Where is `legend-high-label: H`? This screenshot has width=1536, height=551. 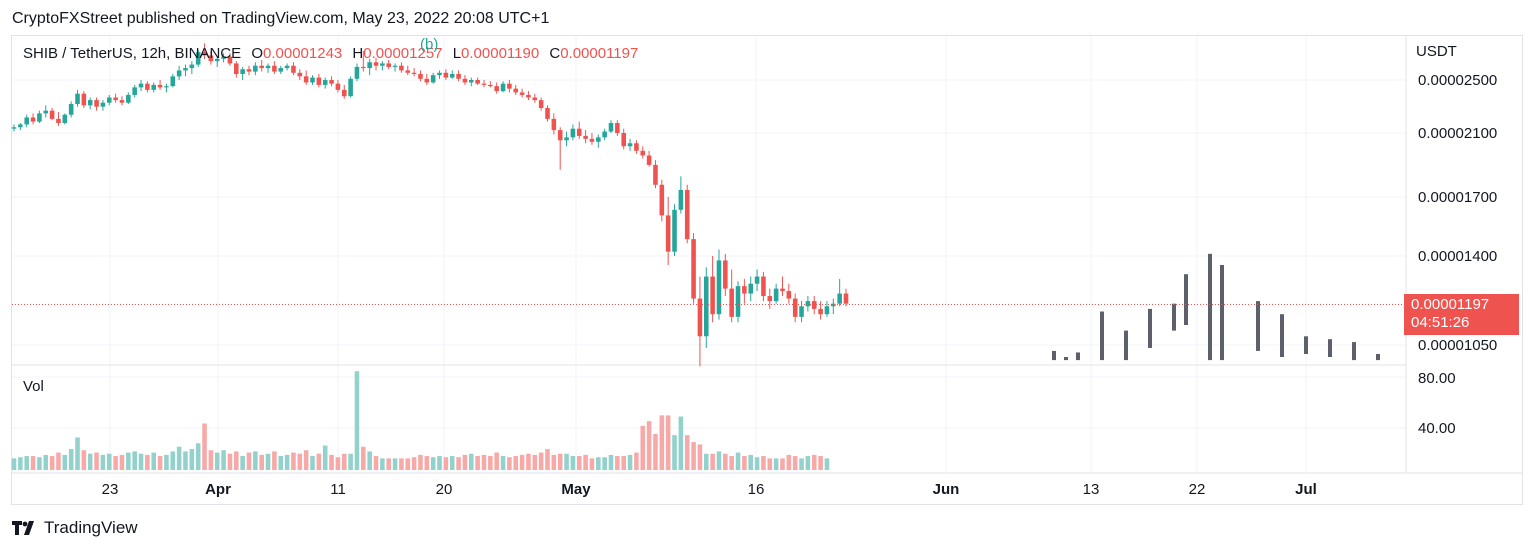
legend-high-label: H is located at coordinates (358, 53).